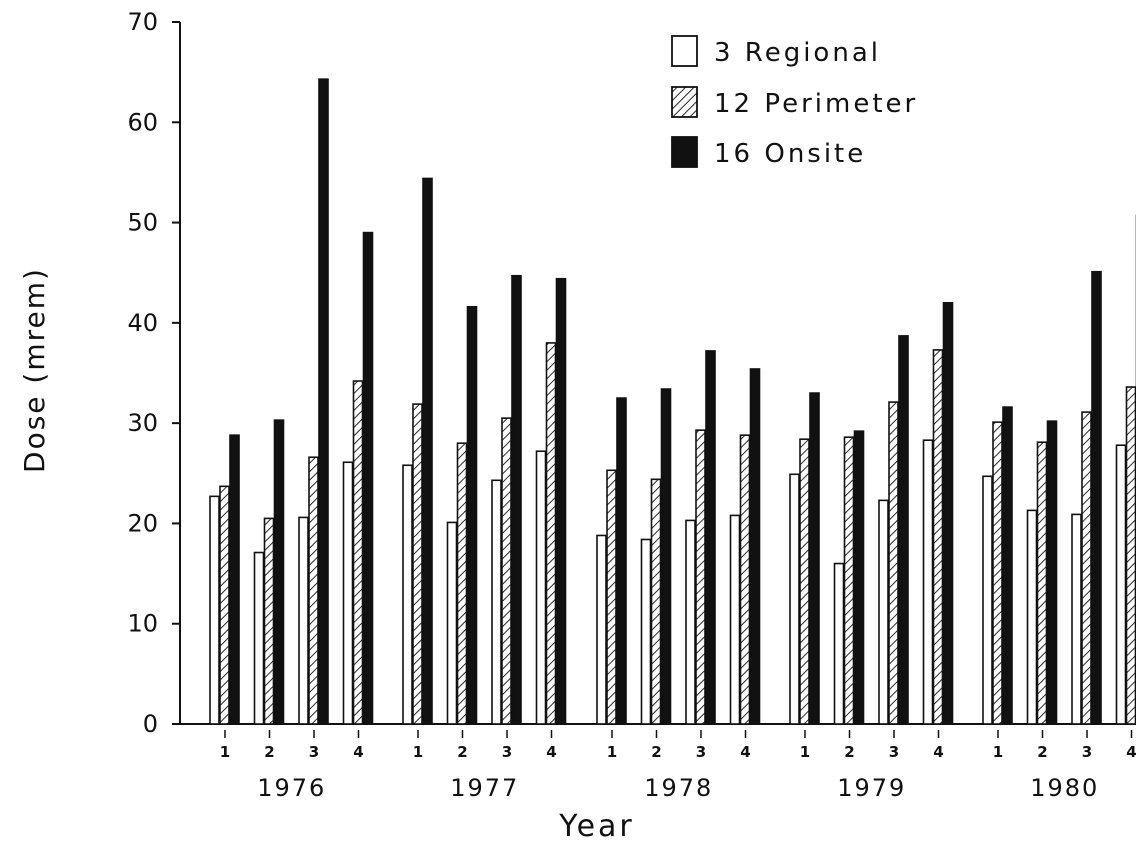 This screenshot has width=1136, height=851. What do you see at coordinates (417, 564) in the screenshot?
I see `bar-hatched-1977-q1` at bounding box center [417, 564].